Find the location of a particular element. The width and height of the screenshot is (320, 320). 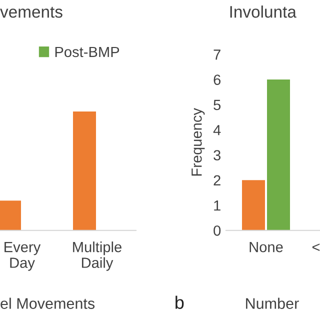

y-tick-label: 0 is located at coordinates (217, 231).